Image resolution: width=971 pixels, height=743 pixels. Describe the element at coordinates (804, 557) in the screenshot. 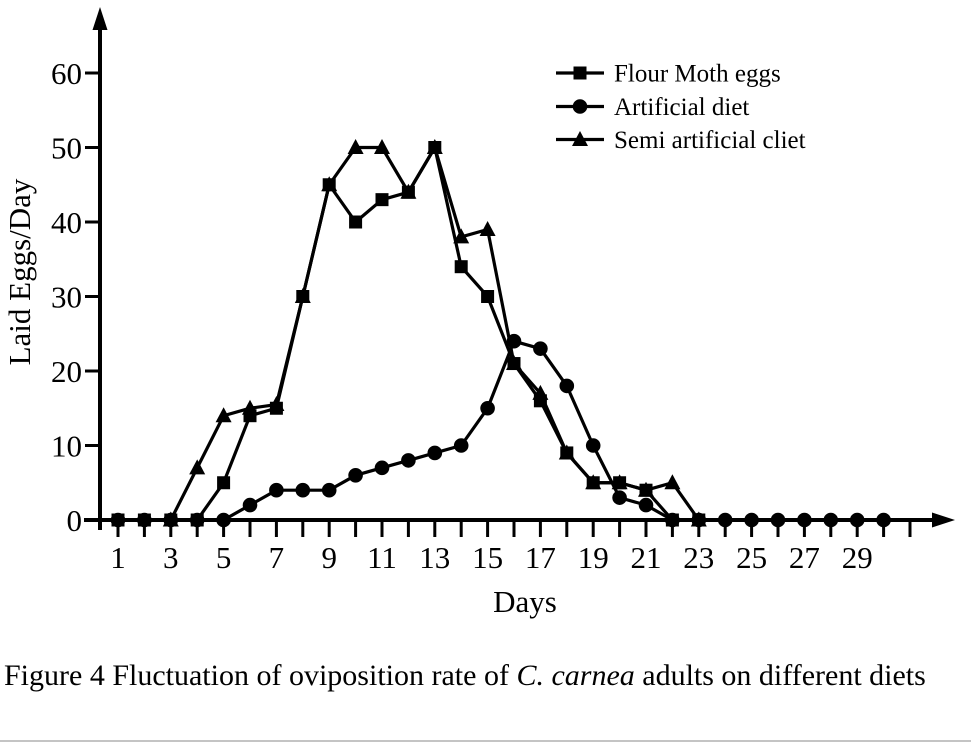

I see `x-tick-label: 27` at that location.